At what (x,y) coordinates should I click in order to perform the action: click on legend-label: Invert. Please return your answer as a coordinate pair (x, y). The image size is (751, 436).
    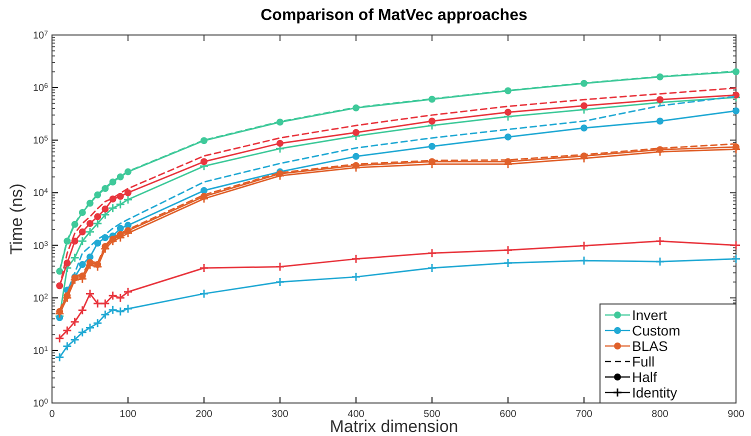
    Looking at the image, I should click on (650, 314).